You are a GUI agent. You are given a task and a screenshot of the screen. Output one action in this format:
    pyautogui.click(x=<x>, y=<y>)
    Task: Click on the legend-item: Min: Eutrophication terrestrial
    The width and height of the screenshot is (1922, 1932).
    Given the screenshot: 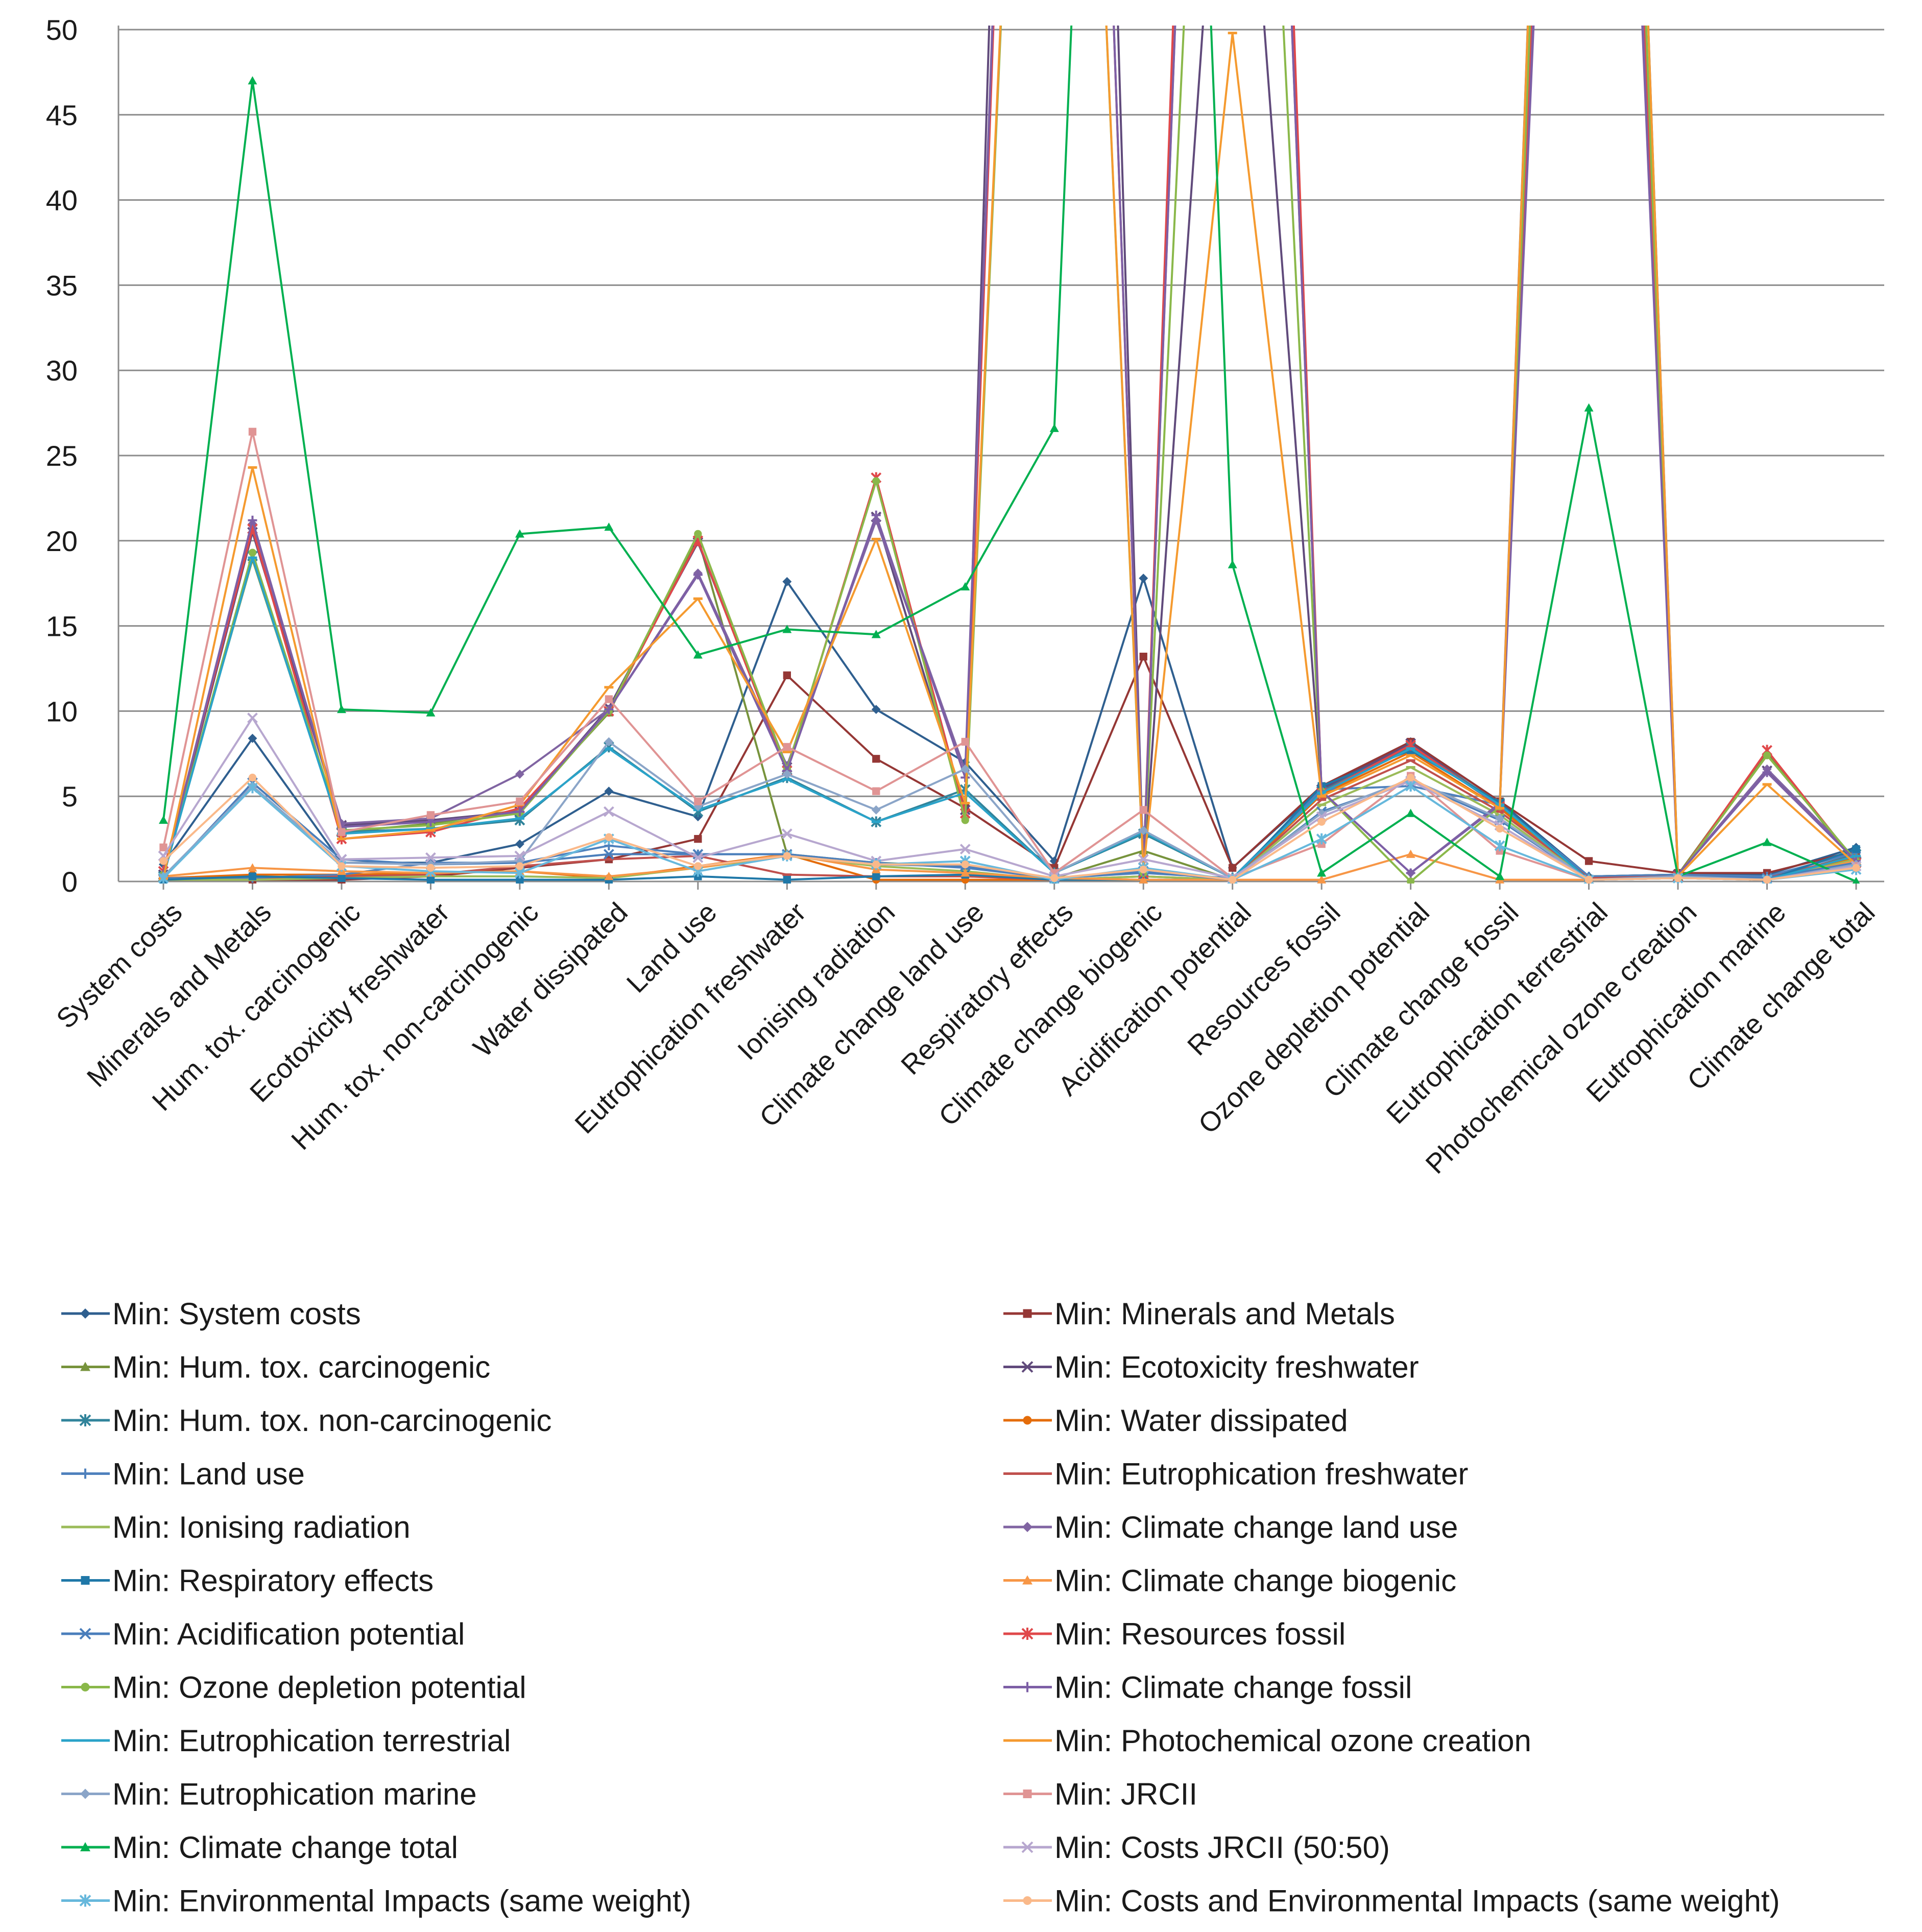 What is the action you would take?
    pyautogui.click(x=286, y=1741)
    